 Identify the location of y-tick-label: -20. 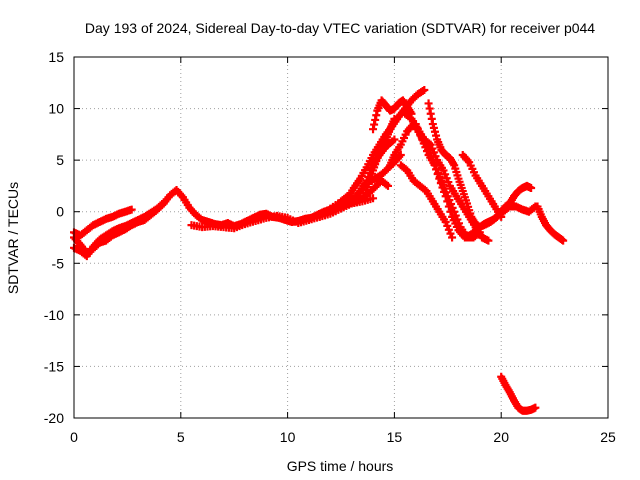
(54, 418).